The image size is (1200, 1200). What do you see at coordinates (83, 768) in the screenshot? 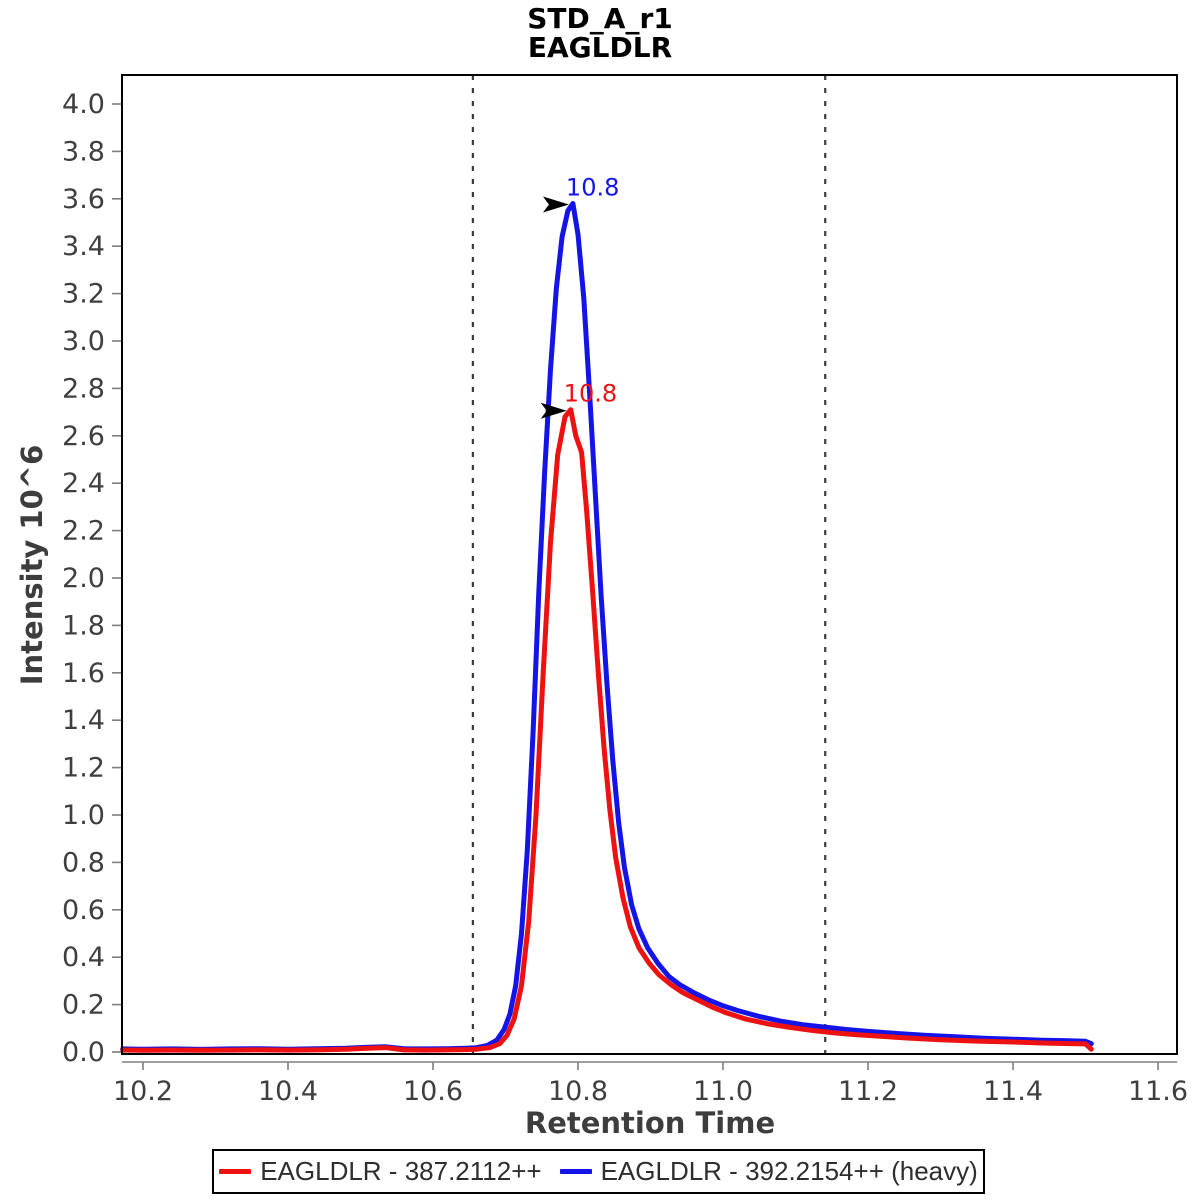
I see `y-tick-label: 1.2` at bounding box center [83, 768].